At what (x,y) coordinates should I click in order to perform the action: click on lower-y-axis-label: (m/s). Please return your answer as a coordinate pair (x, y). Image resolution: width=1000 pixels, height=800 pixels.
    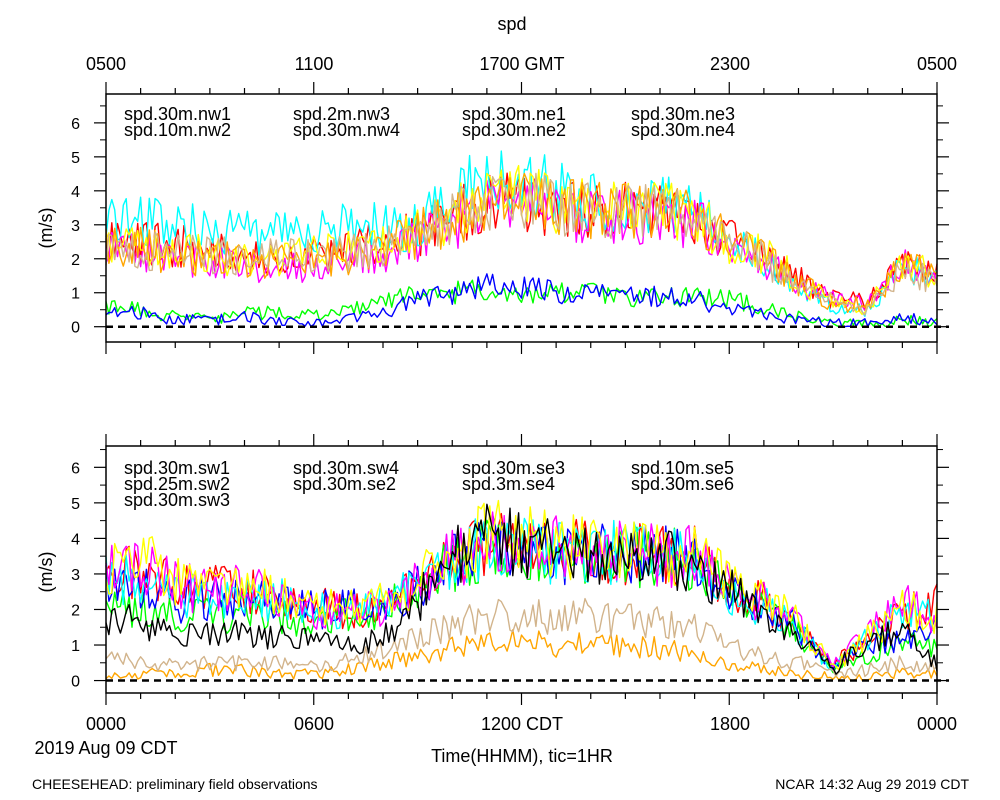
    Looking at the image, I should click on (46, 572).